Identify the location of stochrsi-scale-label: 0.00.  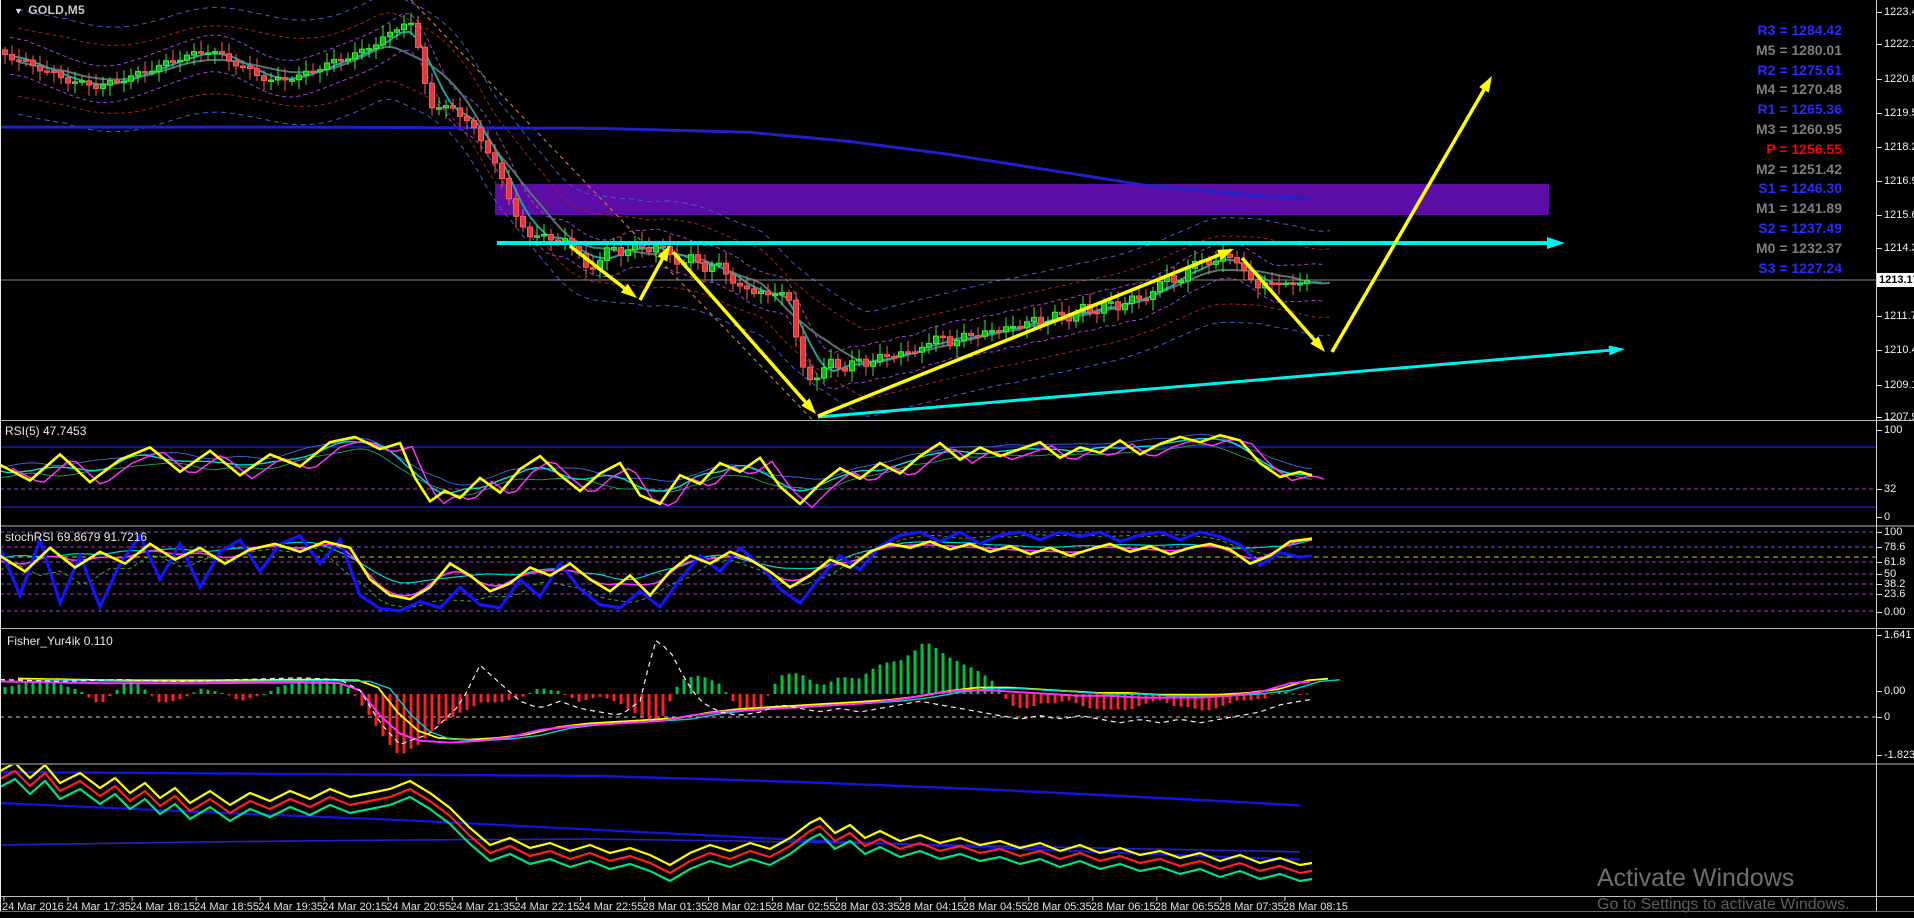
(1895, 612).